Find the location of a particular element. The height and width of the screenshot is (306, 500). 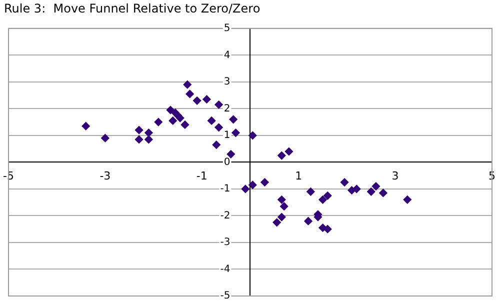

x-tick-label: -3 is located at coordinates (105, 176).